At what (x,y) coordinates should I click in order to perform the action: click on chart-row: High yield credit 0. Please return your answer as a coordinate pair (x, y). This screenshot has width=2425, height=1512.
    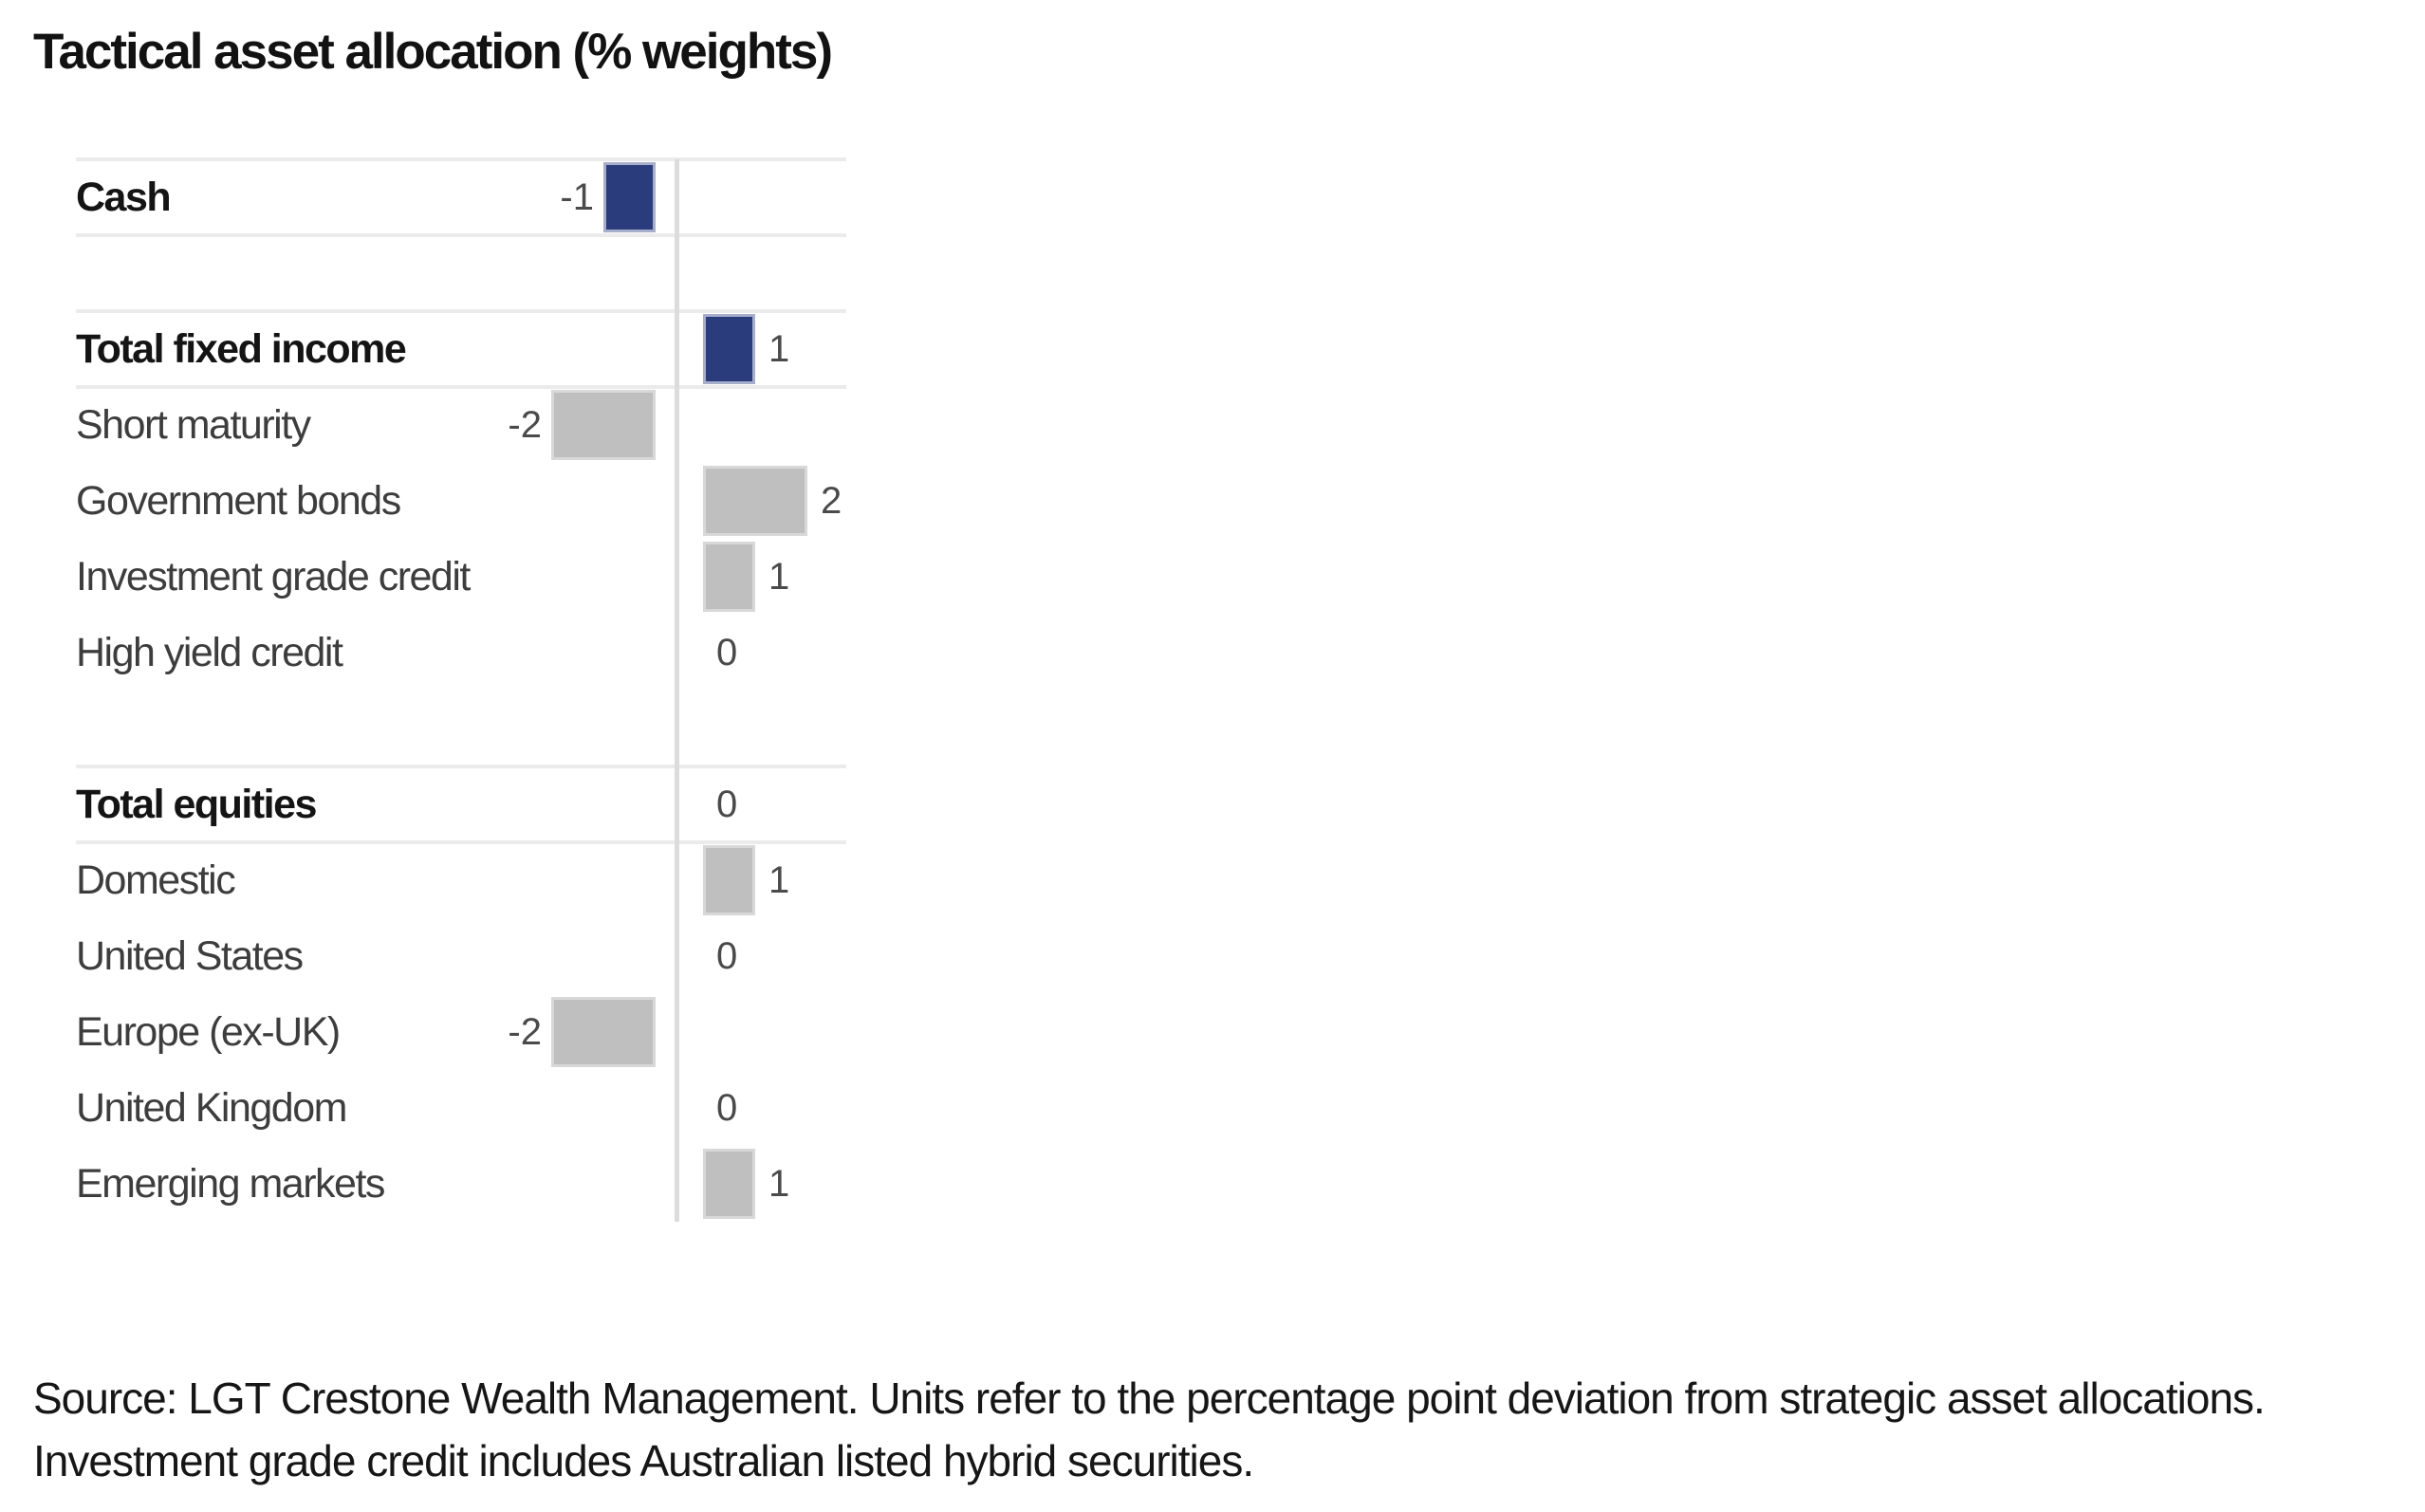
    Looking at the image, I should click on (461, 653).